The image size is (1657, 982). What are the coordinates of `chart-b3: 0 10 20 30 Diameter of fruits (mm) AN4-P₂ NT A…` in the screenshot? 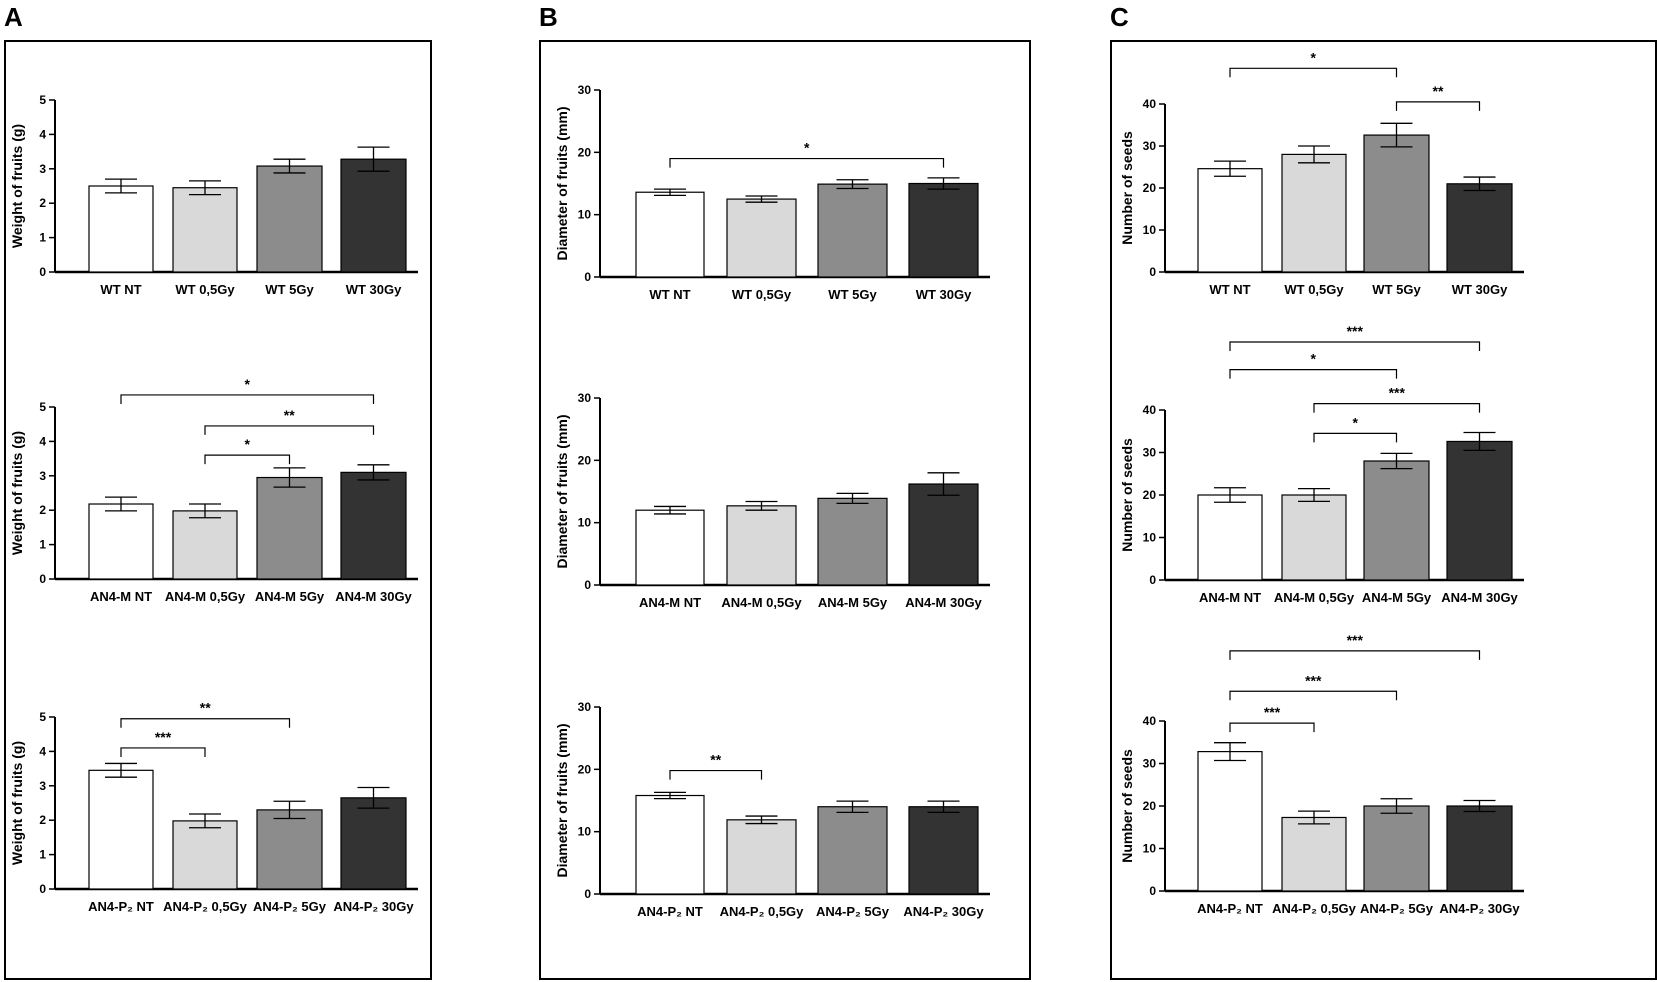 It's located at (772, 809).